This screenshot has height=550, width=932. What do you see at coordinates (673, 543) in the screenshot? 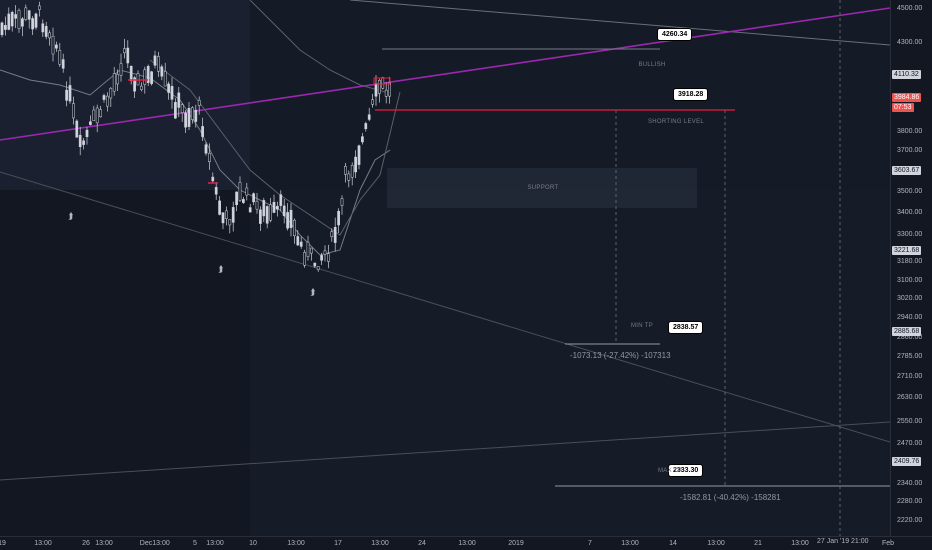
I see `time-tick: 14` at bounding box center [673, 543].